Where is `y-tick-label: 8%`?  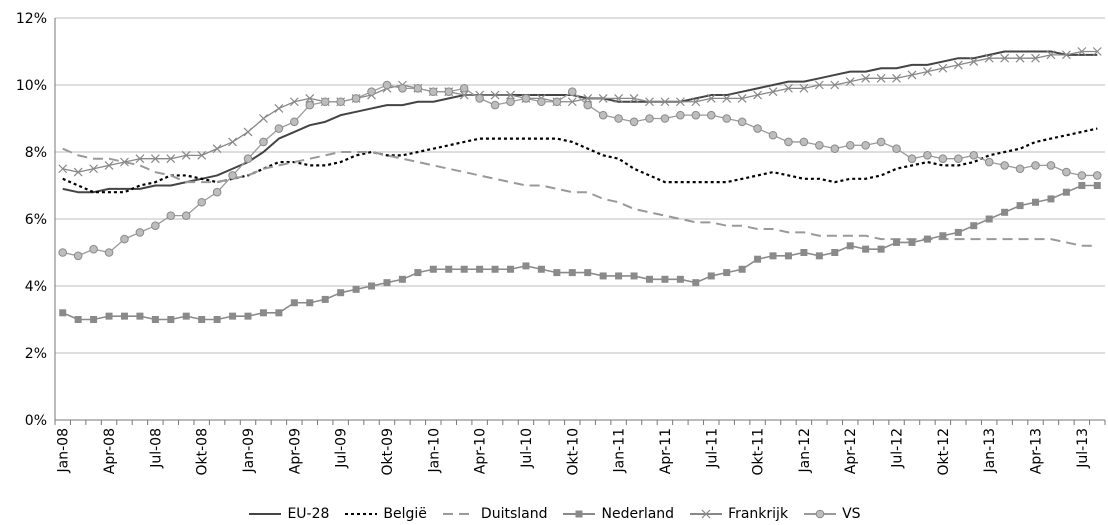 y-tick-label: 8% is located at coordinates (36, 153).